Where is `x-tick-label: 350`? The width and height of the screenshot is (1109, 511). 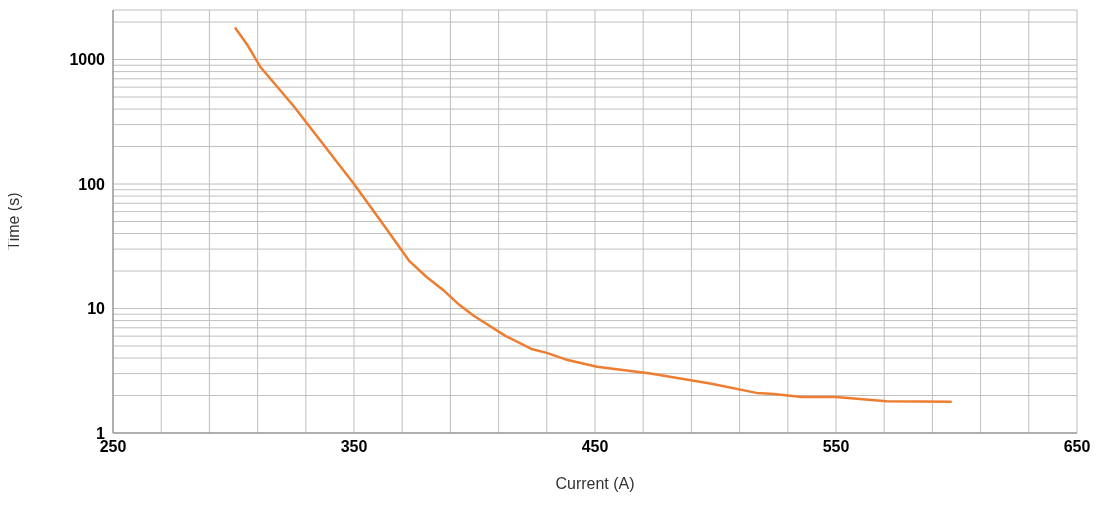
x-tick-label: 350 is located at coordinates (354, 447).